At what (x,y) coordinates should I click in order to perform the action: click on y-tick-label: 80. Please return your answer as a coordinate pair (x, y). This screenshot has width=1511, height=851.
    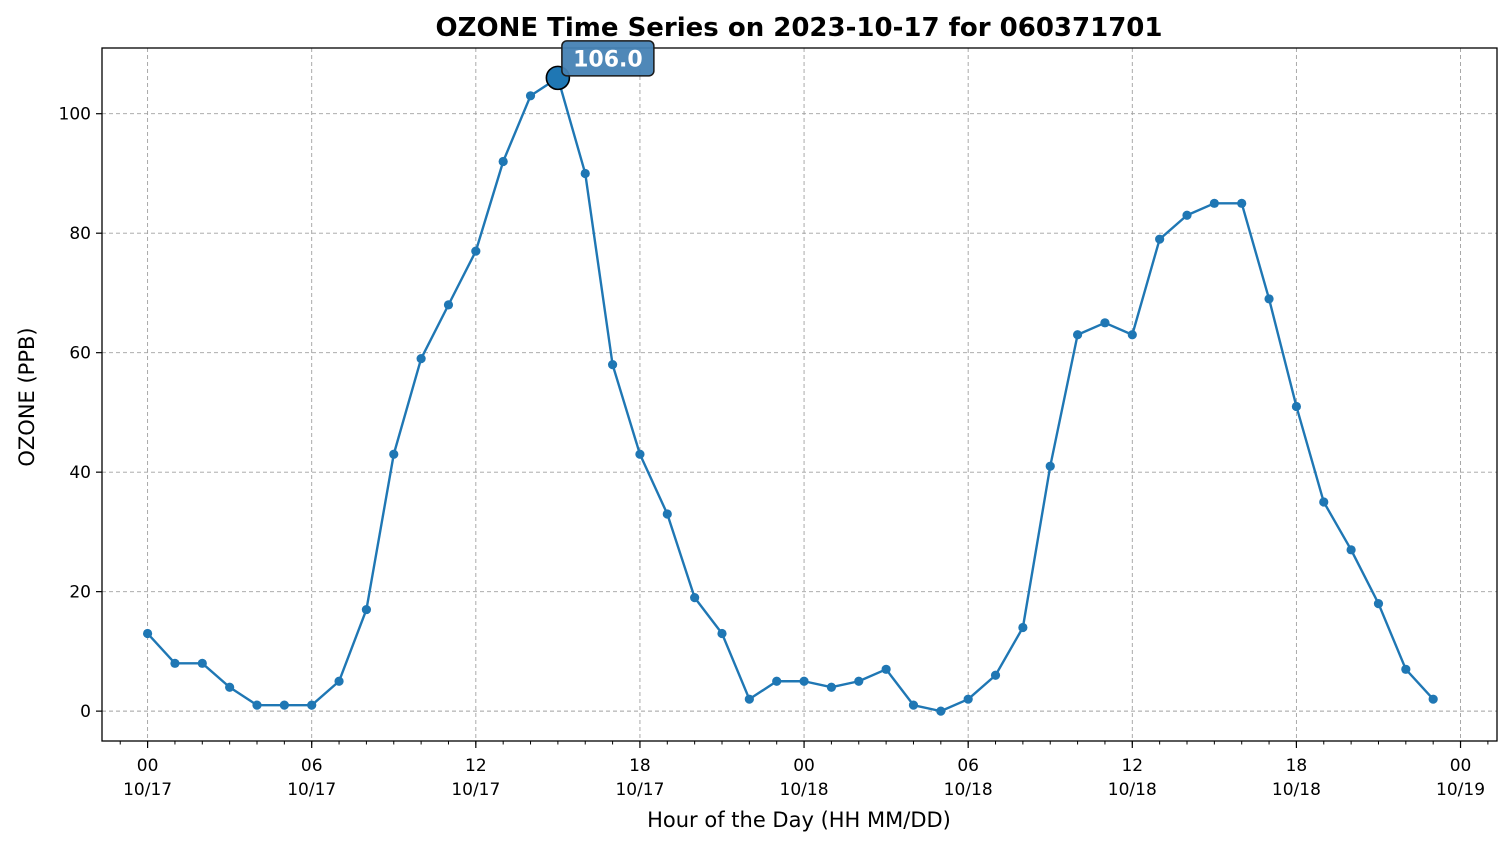
    Looking at the image, I should click on (80, 234).